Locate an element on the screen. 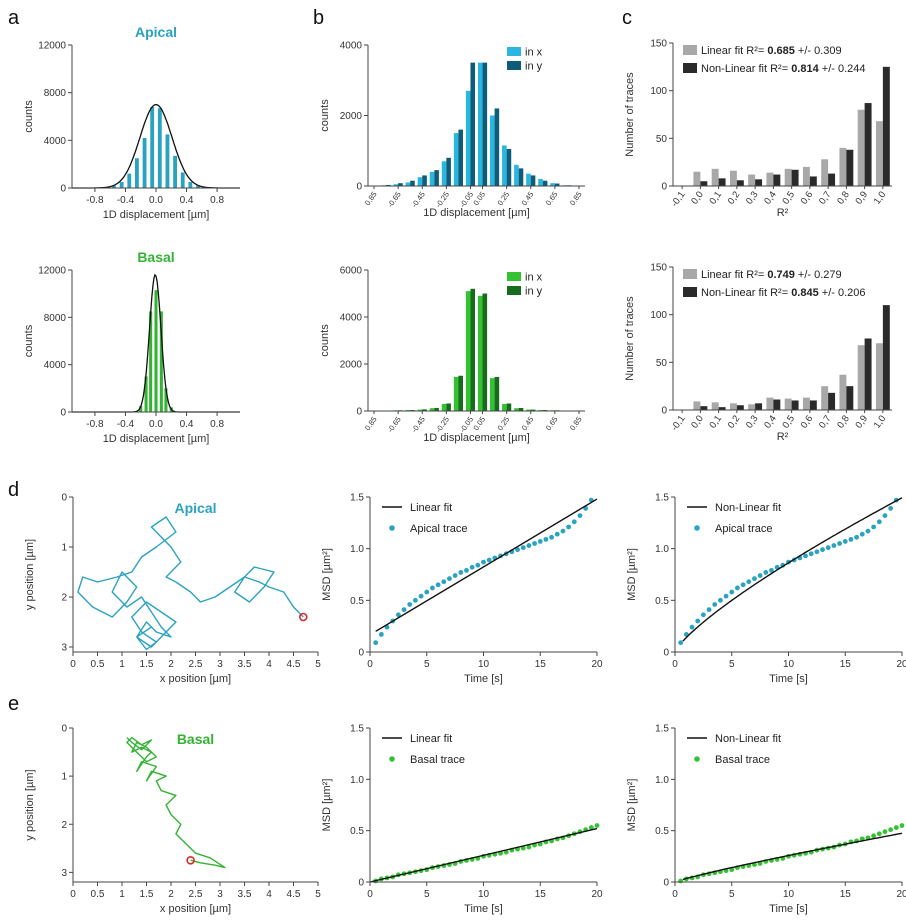  y-tick-label: 12000 is located at coordinates (52, 46).